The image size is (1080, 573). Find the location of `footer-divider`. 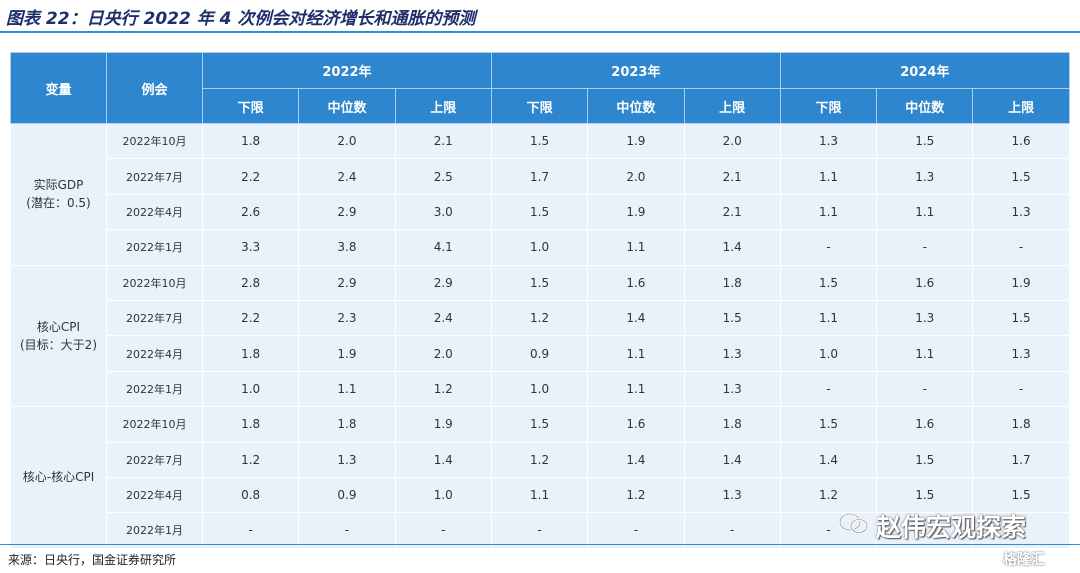

footer-divider is located at coordinates (540, 544).